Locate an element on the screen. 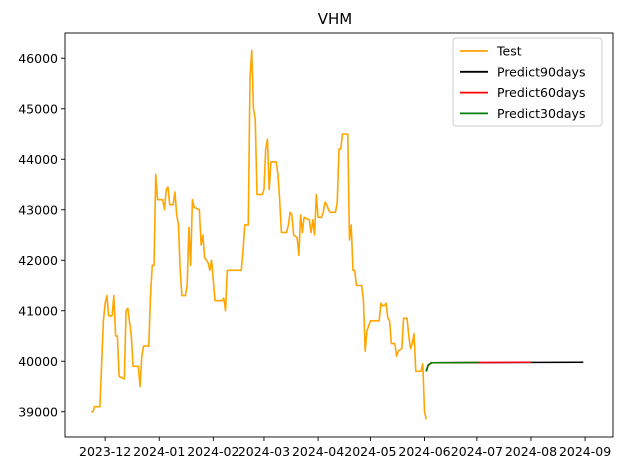 The width and height of the screenshot is (628, 470). legend-box is located at coordinates (527, 82).